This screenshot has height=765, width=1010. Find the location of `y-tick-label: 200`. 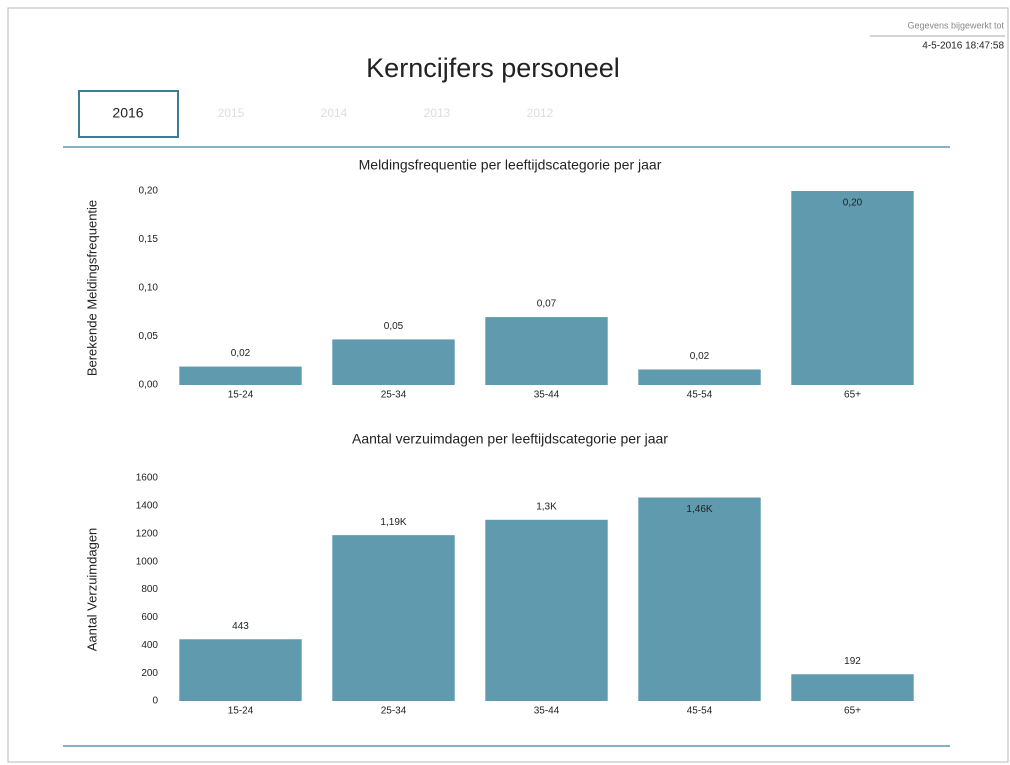

y-tick-label: 200 is located at coordinates (149, 673).